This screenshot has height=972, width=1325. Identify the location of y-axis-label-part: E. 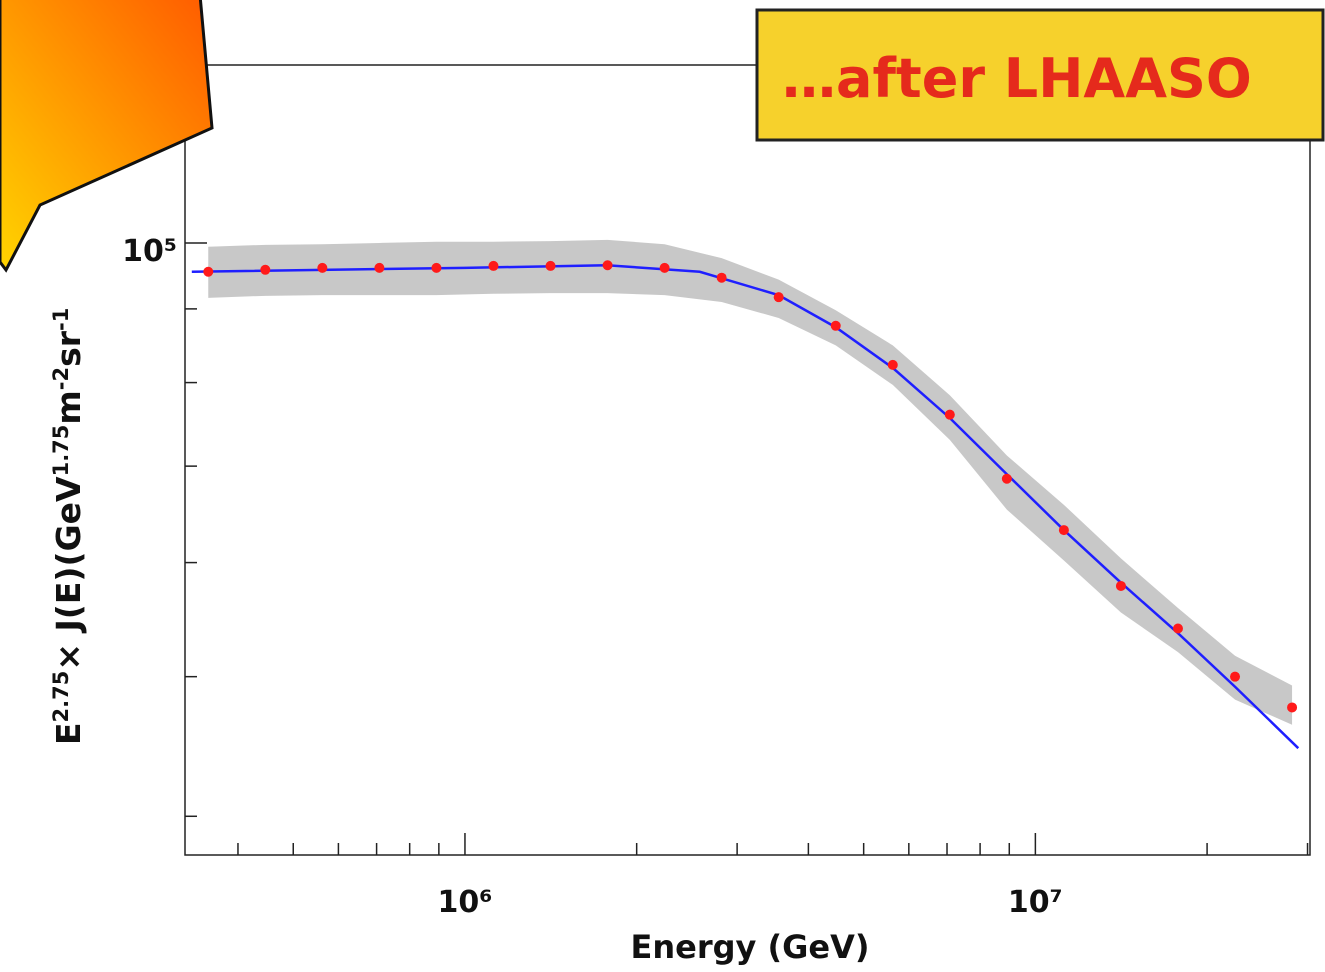
(68, 733).